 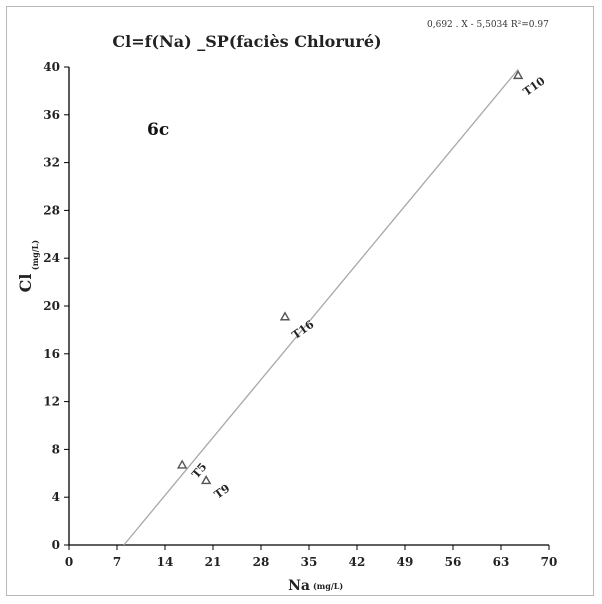 I want to click on x-tick-label: 0, so click(x=69, y=562).